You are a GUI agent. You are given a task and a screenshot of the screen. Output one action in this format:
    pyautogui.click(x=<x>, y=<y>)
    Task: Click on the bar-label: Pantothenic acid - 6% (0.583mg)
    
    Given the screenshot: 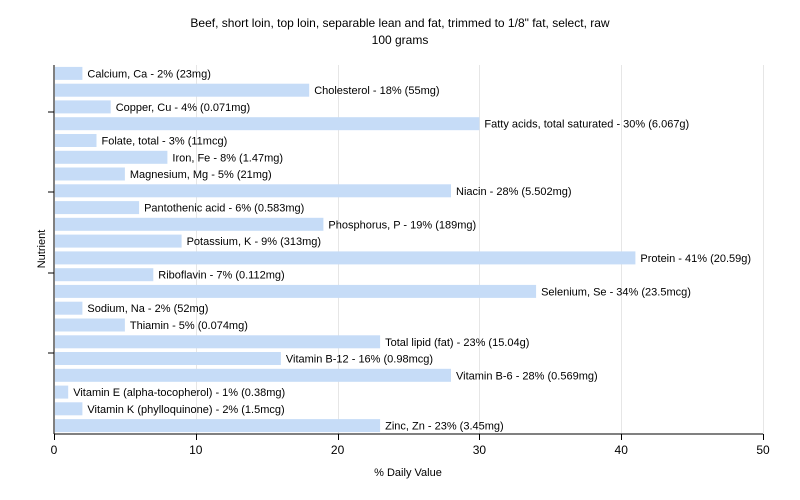 What is the action you would take?
    pyautogui.click(x=224, y=209)
    